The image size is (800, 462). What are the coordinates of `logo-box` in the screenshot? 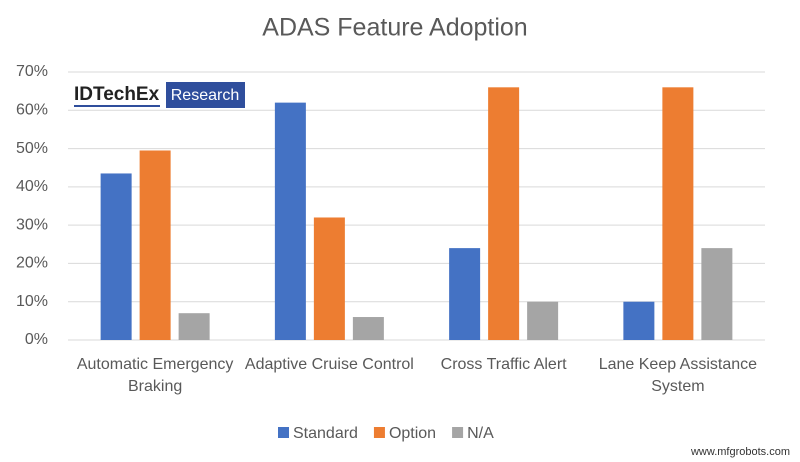 It's located at (205, 95).